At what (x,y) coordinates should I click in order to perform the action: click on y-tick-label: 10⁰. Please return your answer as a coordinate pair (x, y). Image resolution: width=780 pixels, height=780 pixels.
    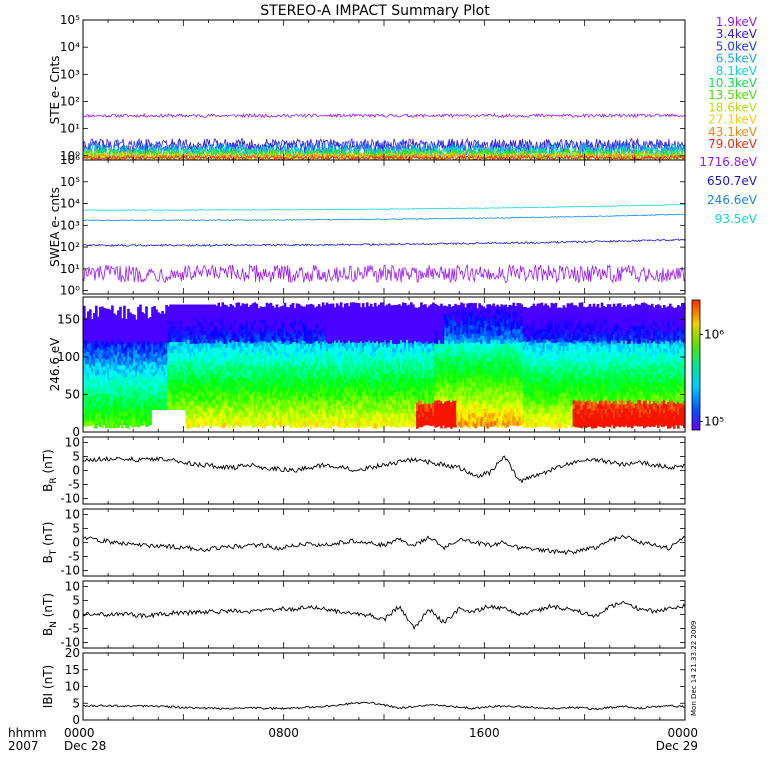
    Looking at the image, I should click on (70, 156).